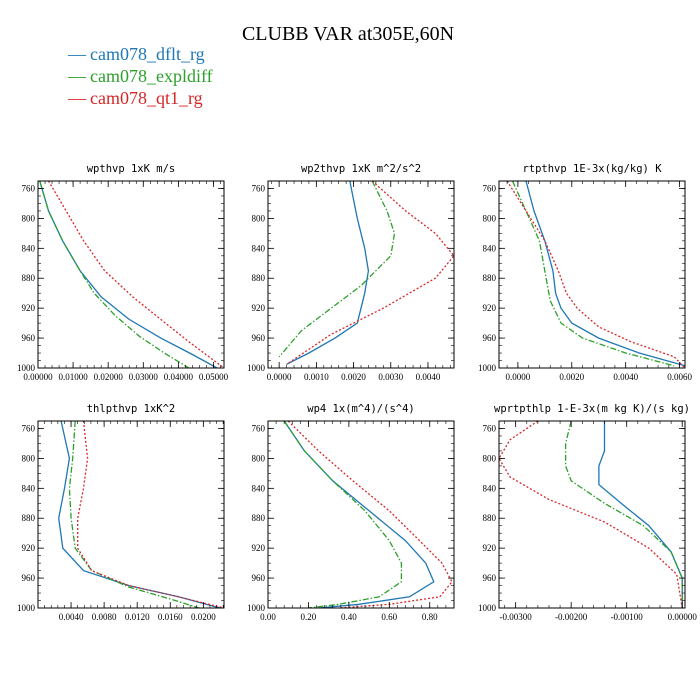  Describe the element at coordinates (390, 377) in the screenshot. I see `x-tick-label: 0.0030` at that location.